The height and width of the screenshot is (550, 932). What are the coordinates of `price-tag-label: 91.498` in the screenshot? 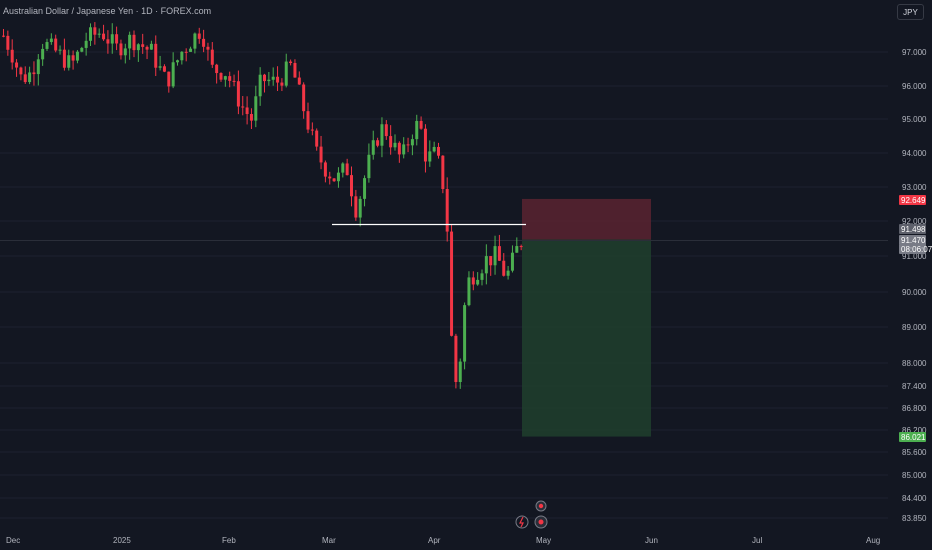 It's located at (913, 229).